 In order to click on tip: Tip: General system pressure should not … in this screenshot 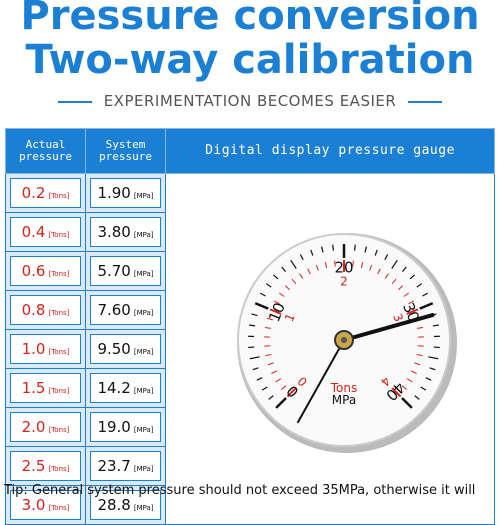, I will do `click(239, 490)`.